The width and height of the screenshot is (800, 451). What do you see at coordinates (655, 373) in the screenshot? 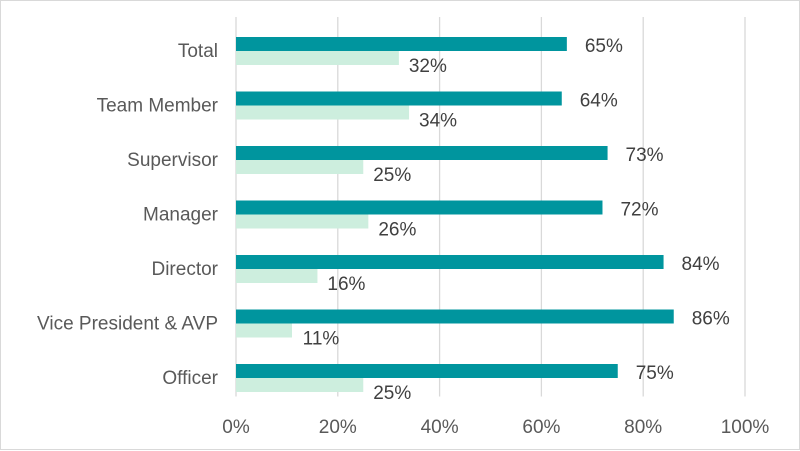
I see `data-label: 75%` at bounding box center [655, 373].